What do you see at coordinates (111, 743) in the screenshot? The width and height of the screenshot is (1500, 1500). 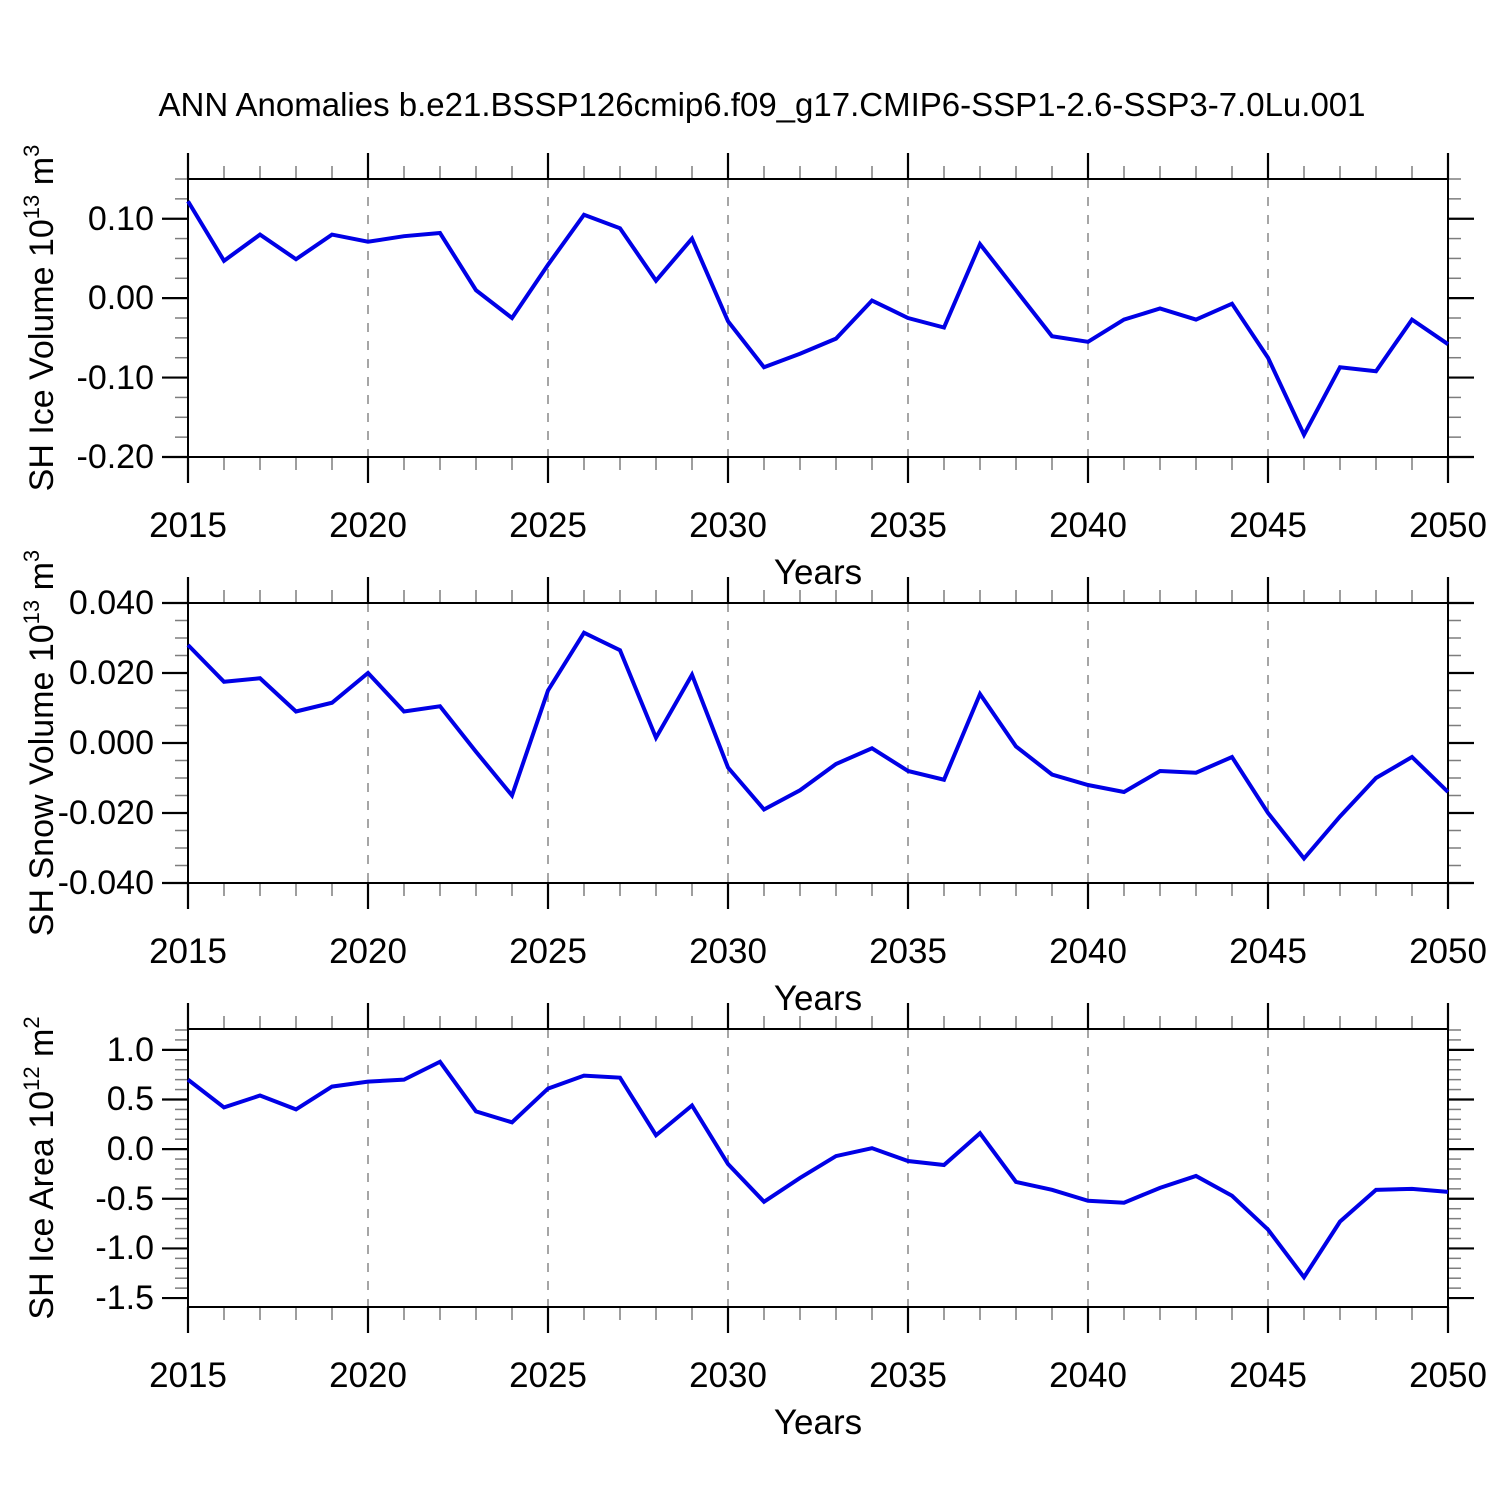 I see `y-tick-label: 0.000` at bounding box center [111, 743].